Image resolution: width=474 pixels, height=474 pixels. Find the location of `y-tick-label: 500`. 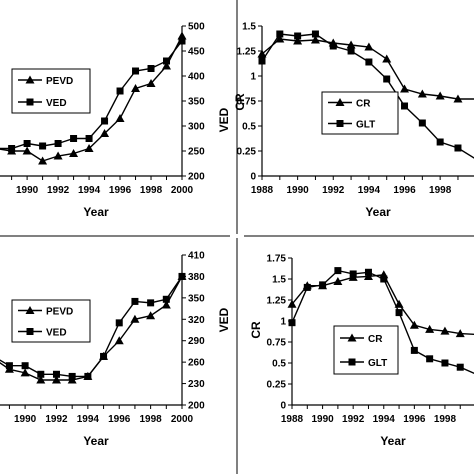

y-tick-label: 500 is located at coordinates (196, 27).